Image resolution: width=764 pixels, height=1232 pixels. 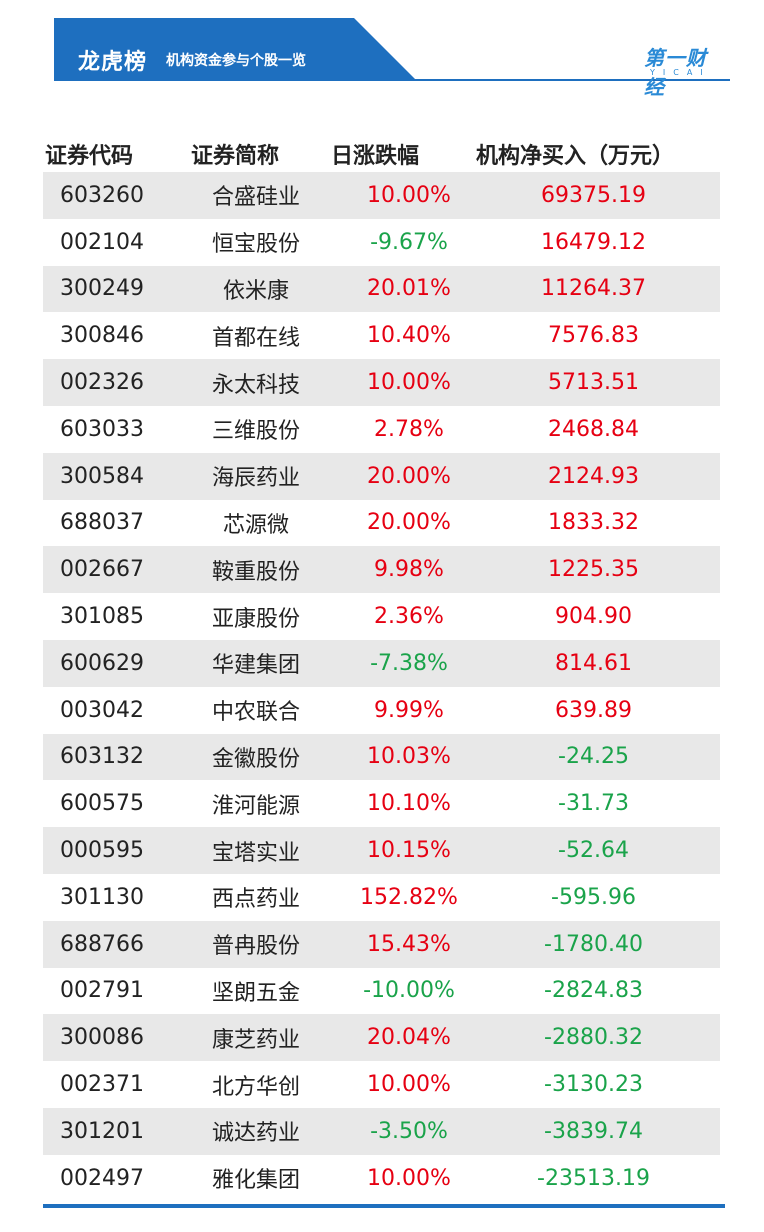 What do you see at coordinates (102, 429) in the screenshot?
I see `stock-code: 603033` at bounding box center [102, 429].